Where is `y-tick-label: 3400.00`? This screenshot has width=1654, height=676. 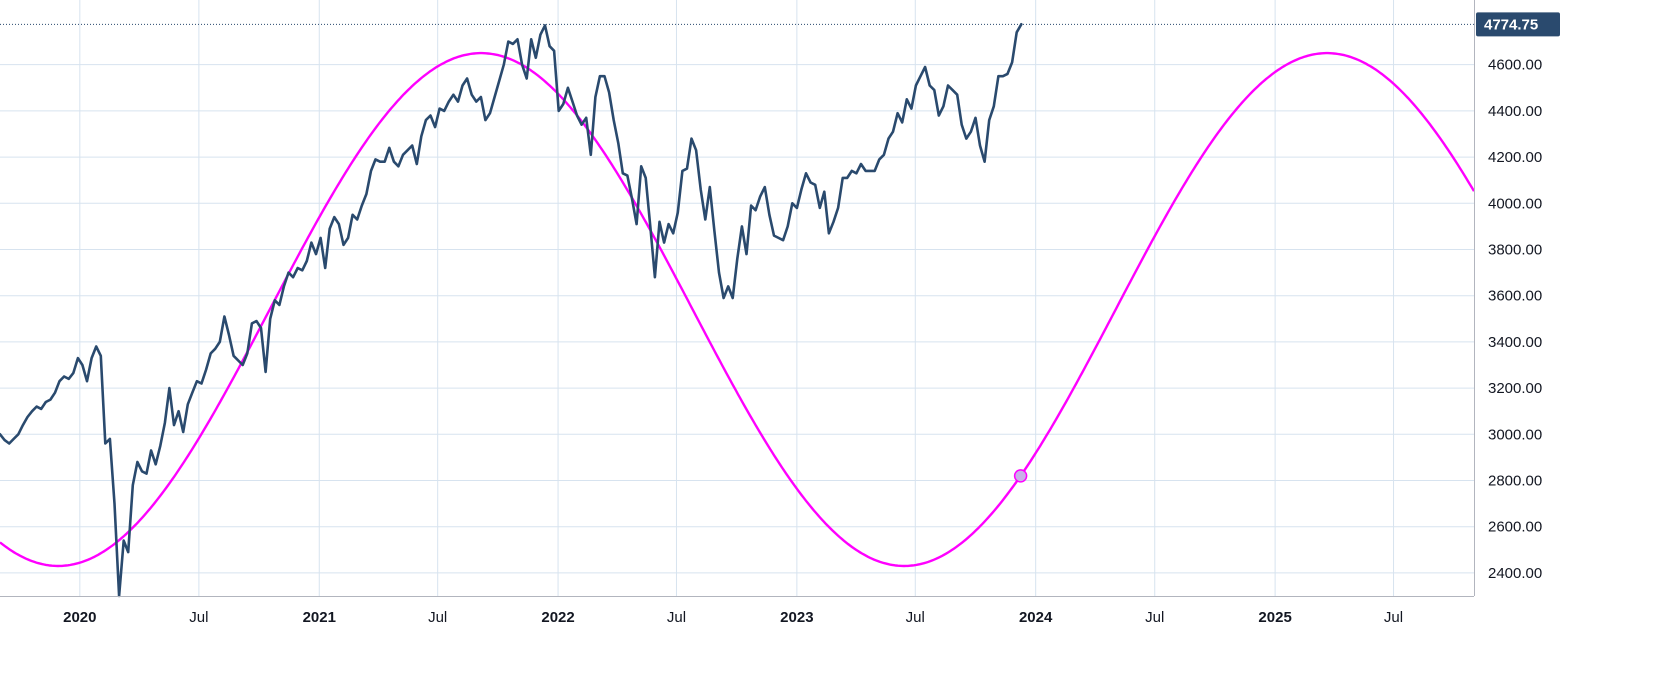
y-tick-label: 3400.00 is located at coordinates (1515, 342).